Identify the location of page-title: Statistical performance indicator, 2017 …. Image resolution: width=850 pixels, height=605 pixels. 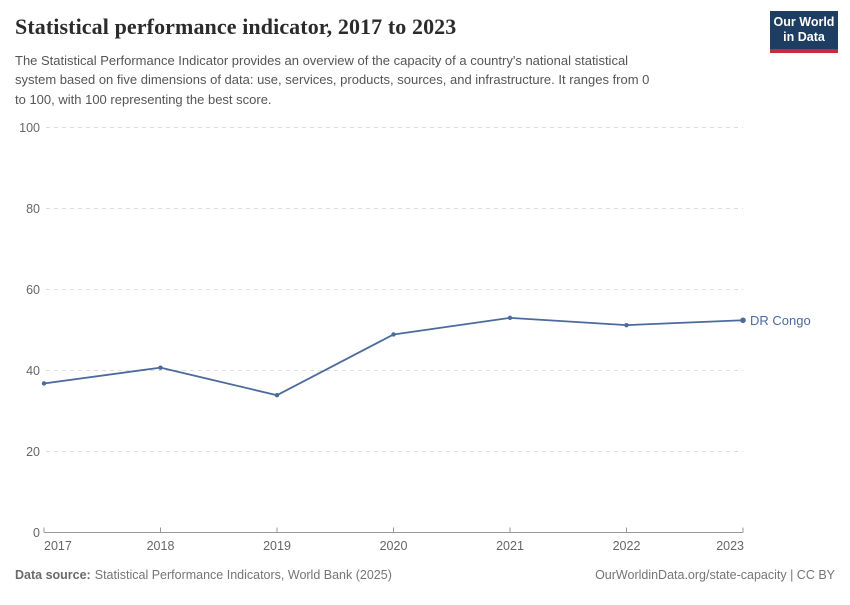
(236, 26).